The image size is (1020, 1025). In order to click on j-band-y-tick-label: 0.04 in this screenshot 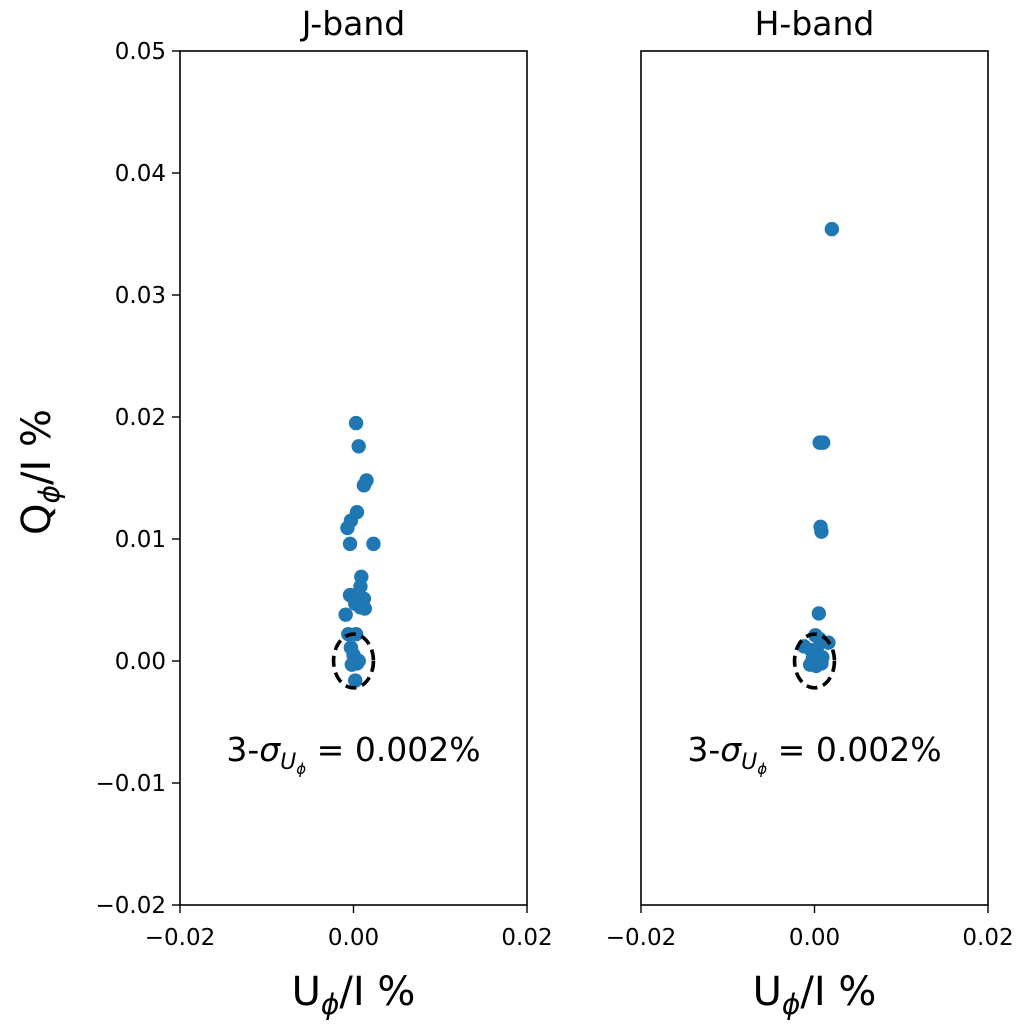, I will do `click(140, 174)`.